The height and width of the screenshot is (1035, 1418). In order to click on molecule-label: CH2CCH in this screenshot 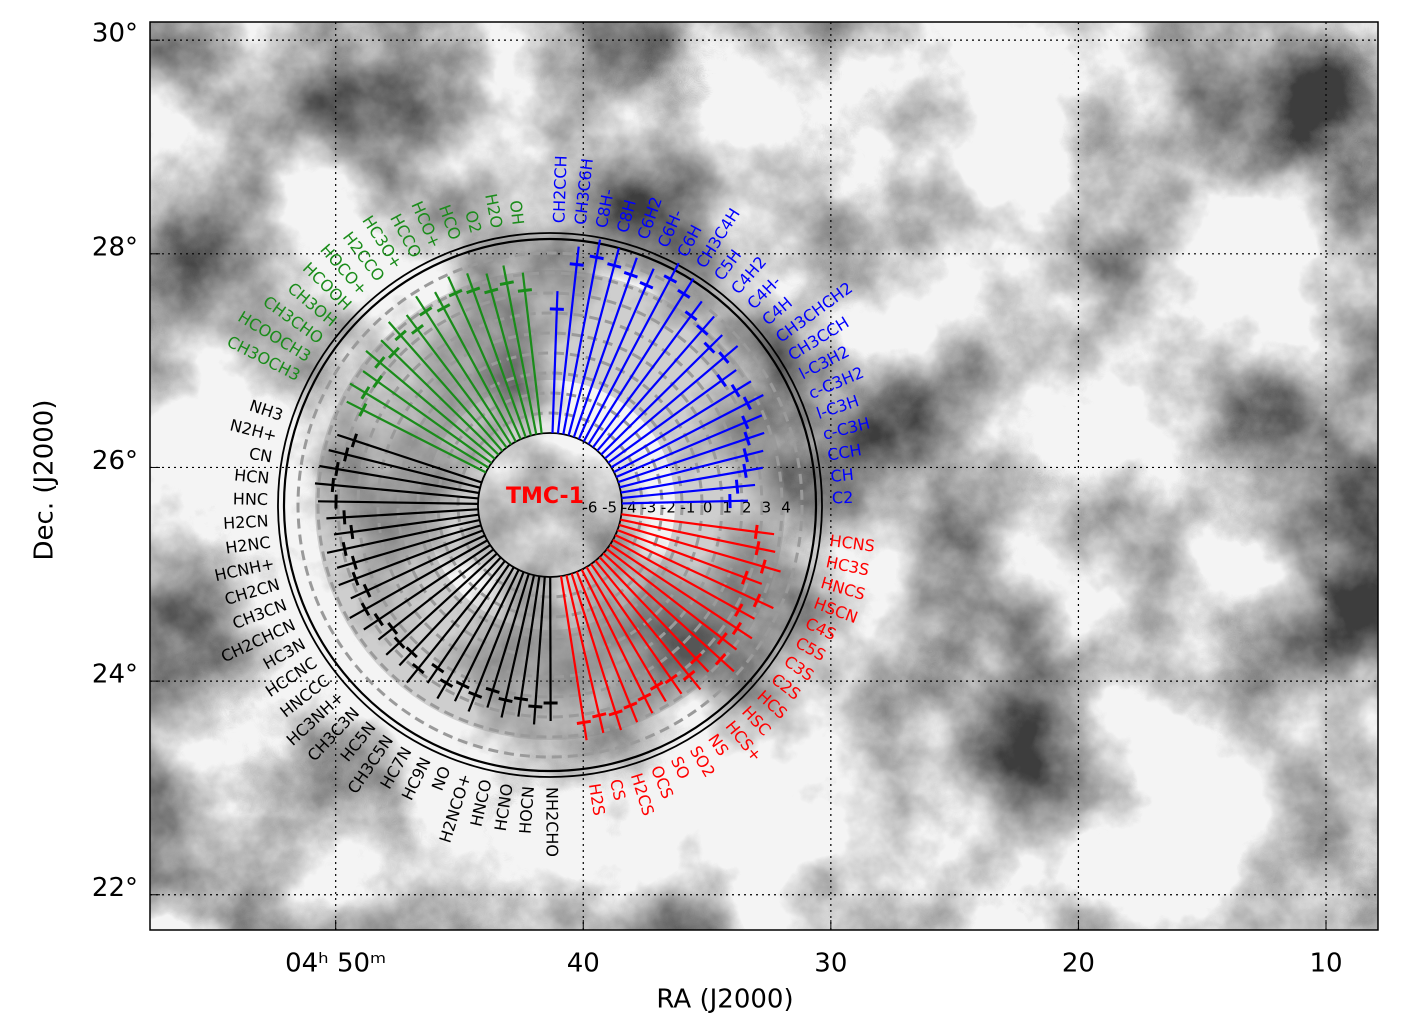, I will do `click(559, 189)`.